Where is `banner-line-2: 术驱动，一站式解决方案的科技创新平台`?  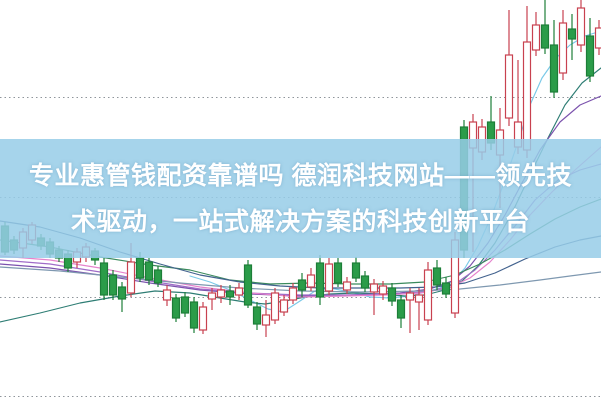 banner-line-2: 术驱动，一站式解决方案的科技创新平台 is located at coordinates (300, 221).